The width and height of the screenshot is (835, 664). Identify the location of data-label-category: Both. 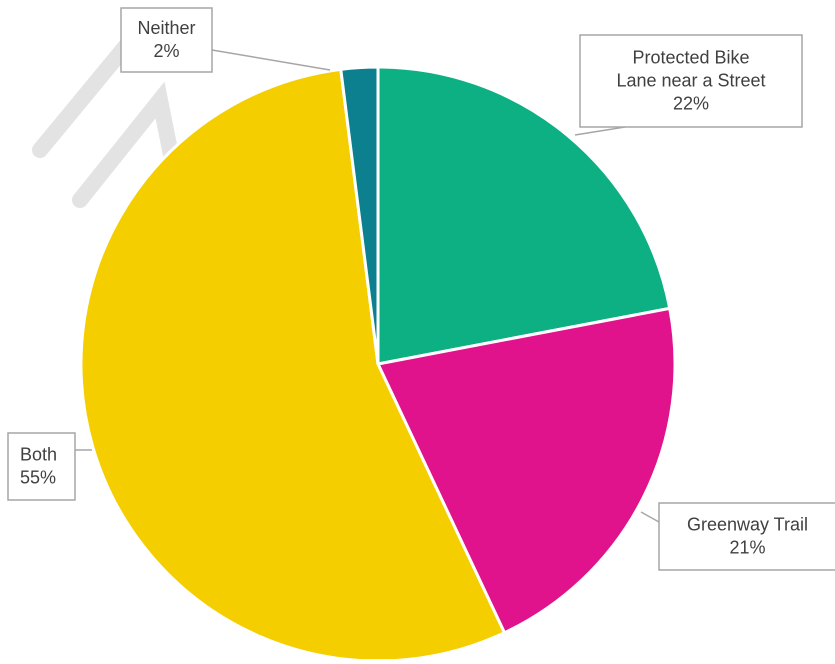
(38, 455).